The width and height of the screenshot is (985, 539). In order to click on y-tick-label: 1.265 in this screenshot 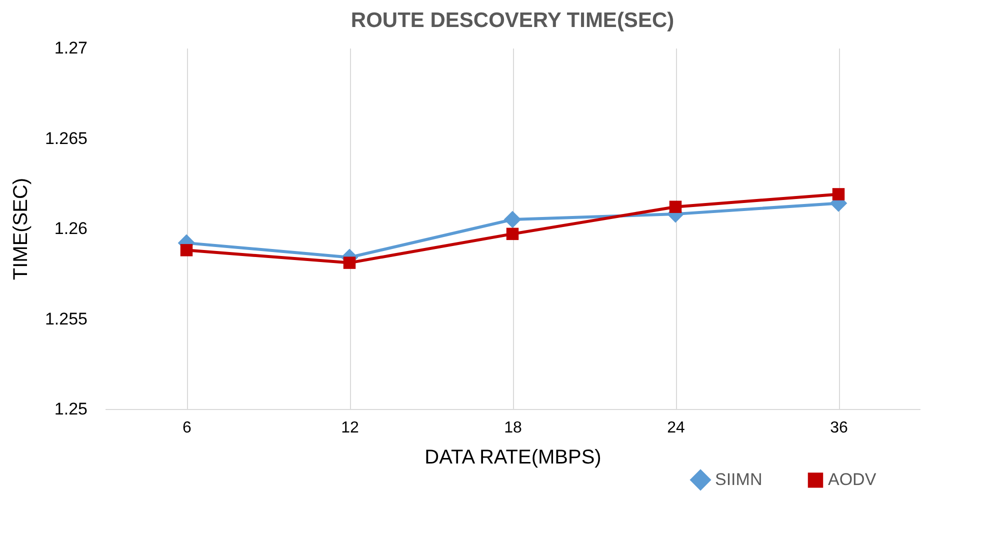, I will do `click(66, 138)`.